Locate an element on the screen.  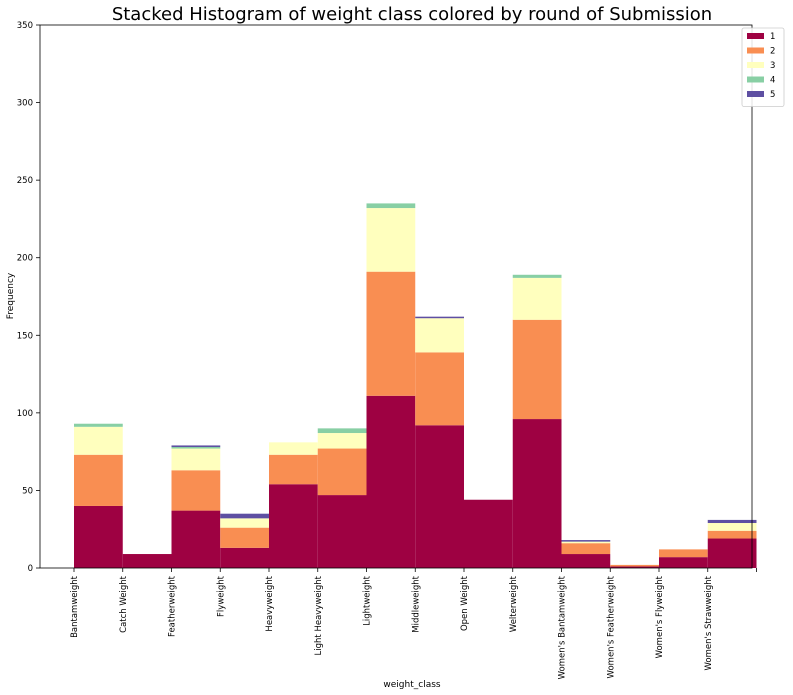
x-axis-title: weight_class is located at coordinates (411, 685).